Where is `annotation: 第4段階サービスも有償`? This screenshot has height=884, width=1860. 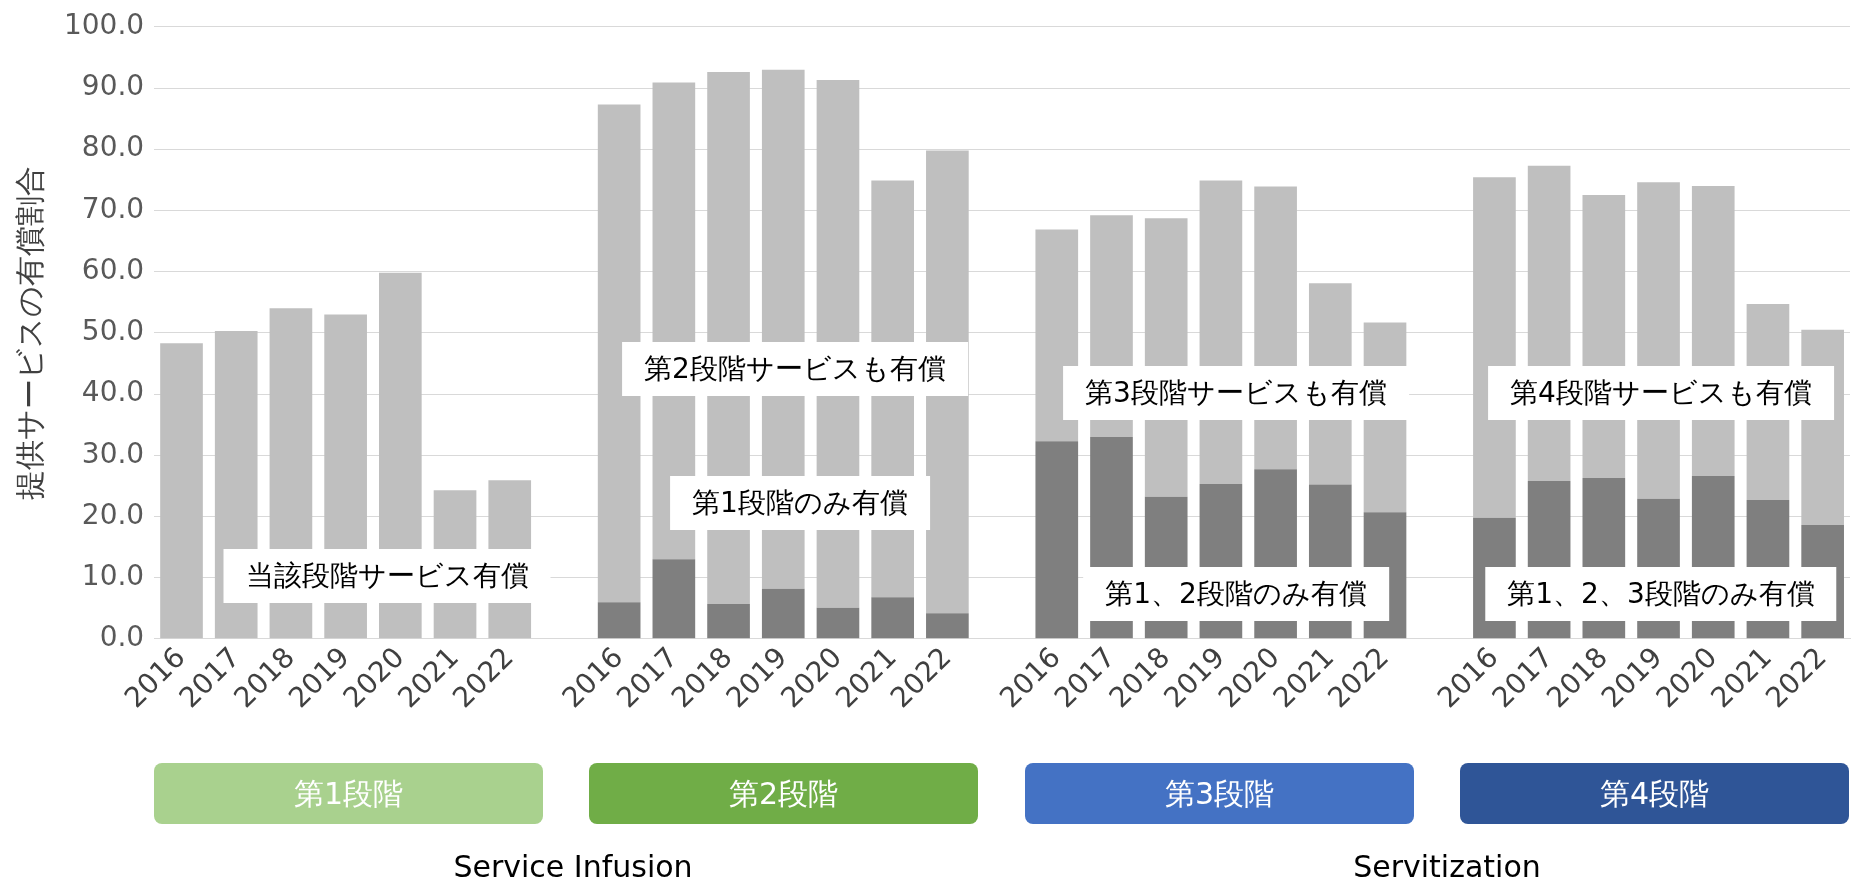 annotation: 第4段階サービスも有償 is located at coordinates (1661, 393).